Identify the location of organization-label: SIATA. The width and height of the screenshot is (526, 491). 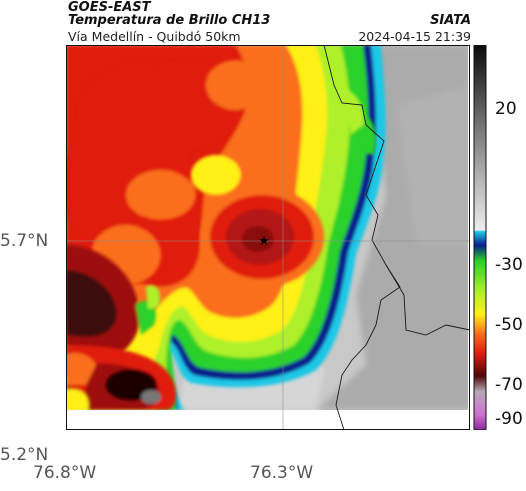
(450, 20).